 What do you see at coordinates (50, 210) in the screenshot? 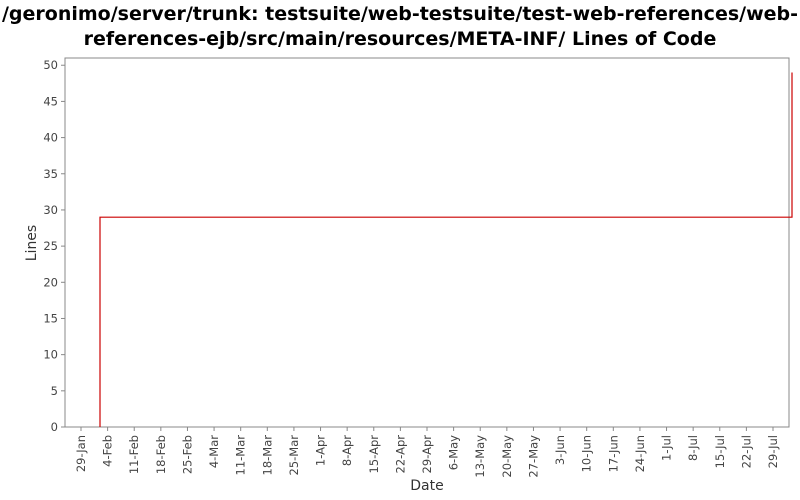
I see `y-tick-label: 30` at bounding box center [50, 210].